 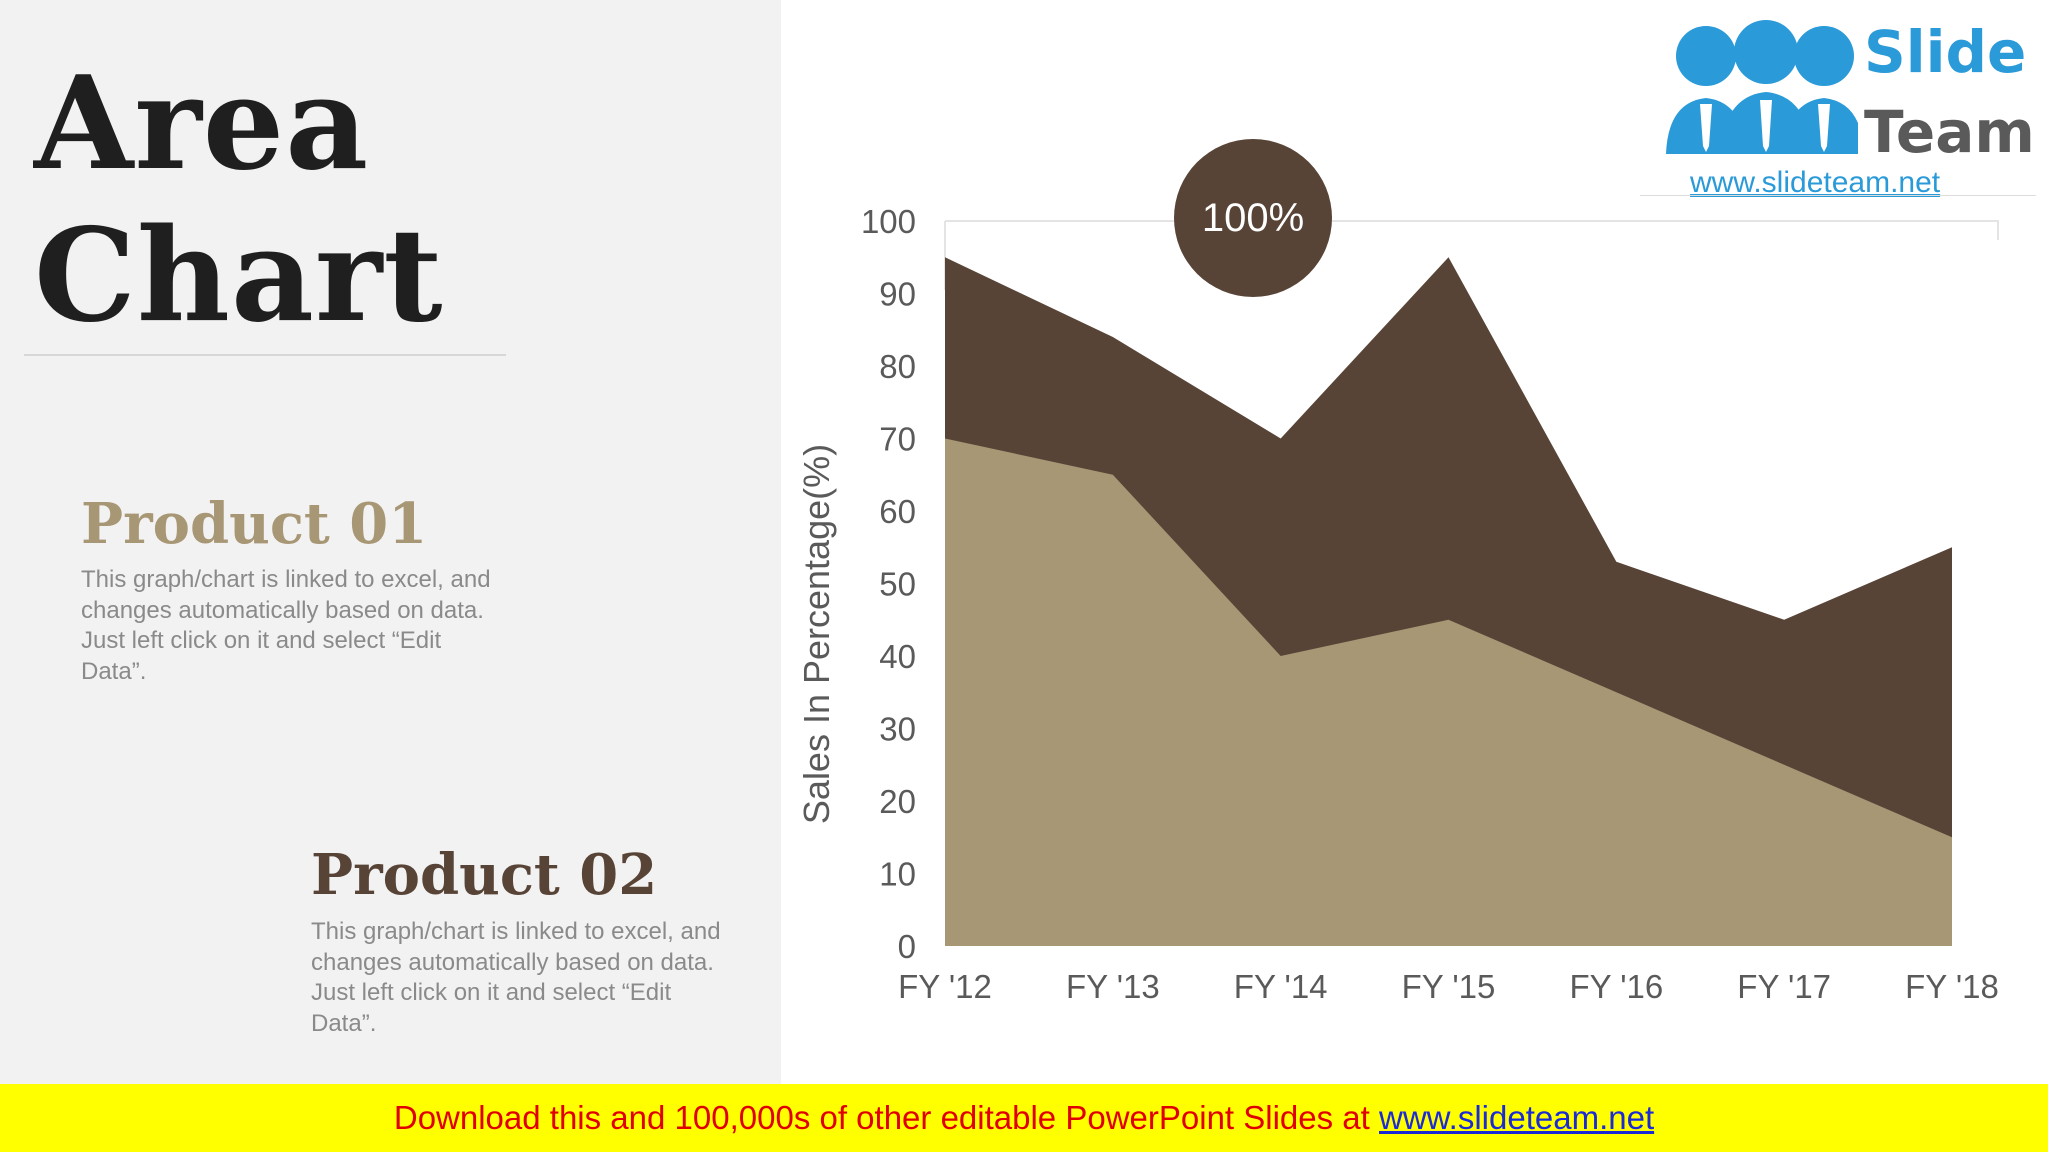 I want to click on percent-badge-text: 100%, so click(x=1253, y=217).